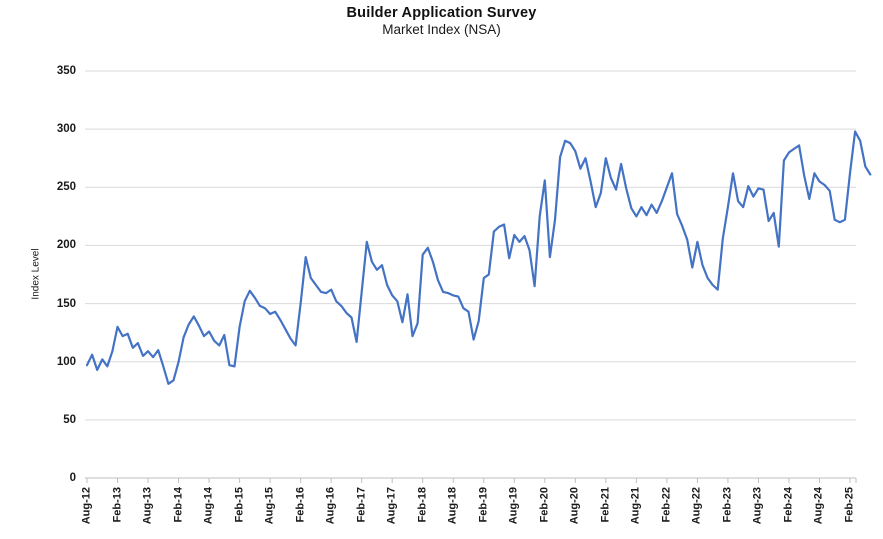 The height and width of the screenshot is (539, 883). Describe the element at coordinates (72, 478) in the screenshot. I see `y-axis-tick-label-0: 0` at that location.